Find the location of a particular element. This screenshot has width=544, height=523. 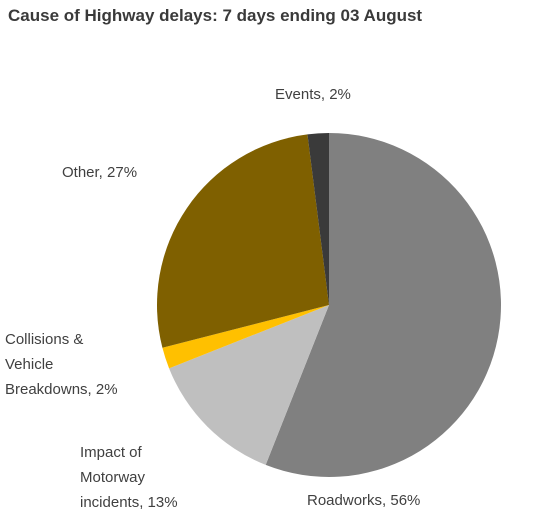

slice-label: Roadworks, 56% is located at coordinates (364, 500).